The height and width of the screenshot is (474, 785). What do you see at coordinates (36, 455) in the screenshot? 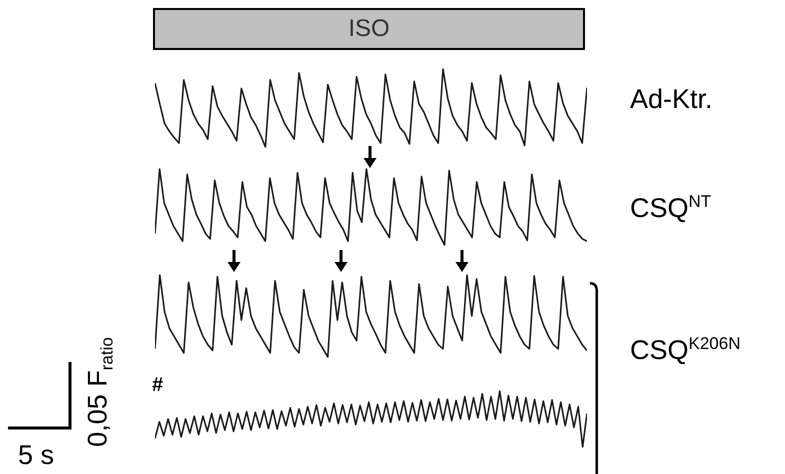
I see `text: 5 s` at bounding box center [36, 455].